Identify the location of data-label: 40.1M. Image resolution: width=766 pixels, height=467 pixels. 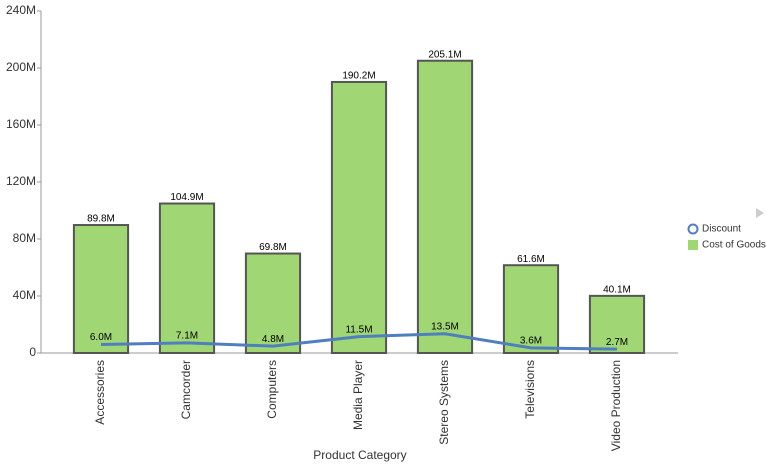
(617, 289).